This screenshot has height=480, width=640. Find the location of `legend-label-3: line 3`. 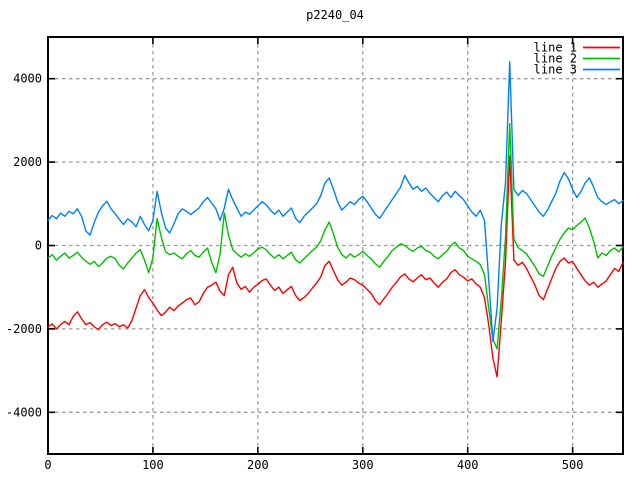

legend-label-3: line 3 is located at coordinates (555, 70).